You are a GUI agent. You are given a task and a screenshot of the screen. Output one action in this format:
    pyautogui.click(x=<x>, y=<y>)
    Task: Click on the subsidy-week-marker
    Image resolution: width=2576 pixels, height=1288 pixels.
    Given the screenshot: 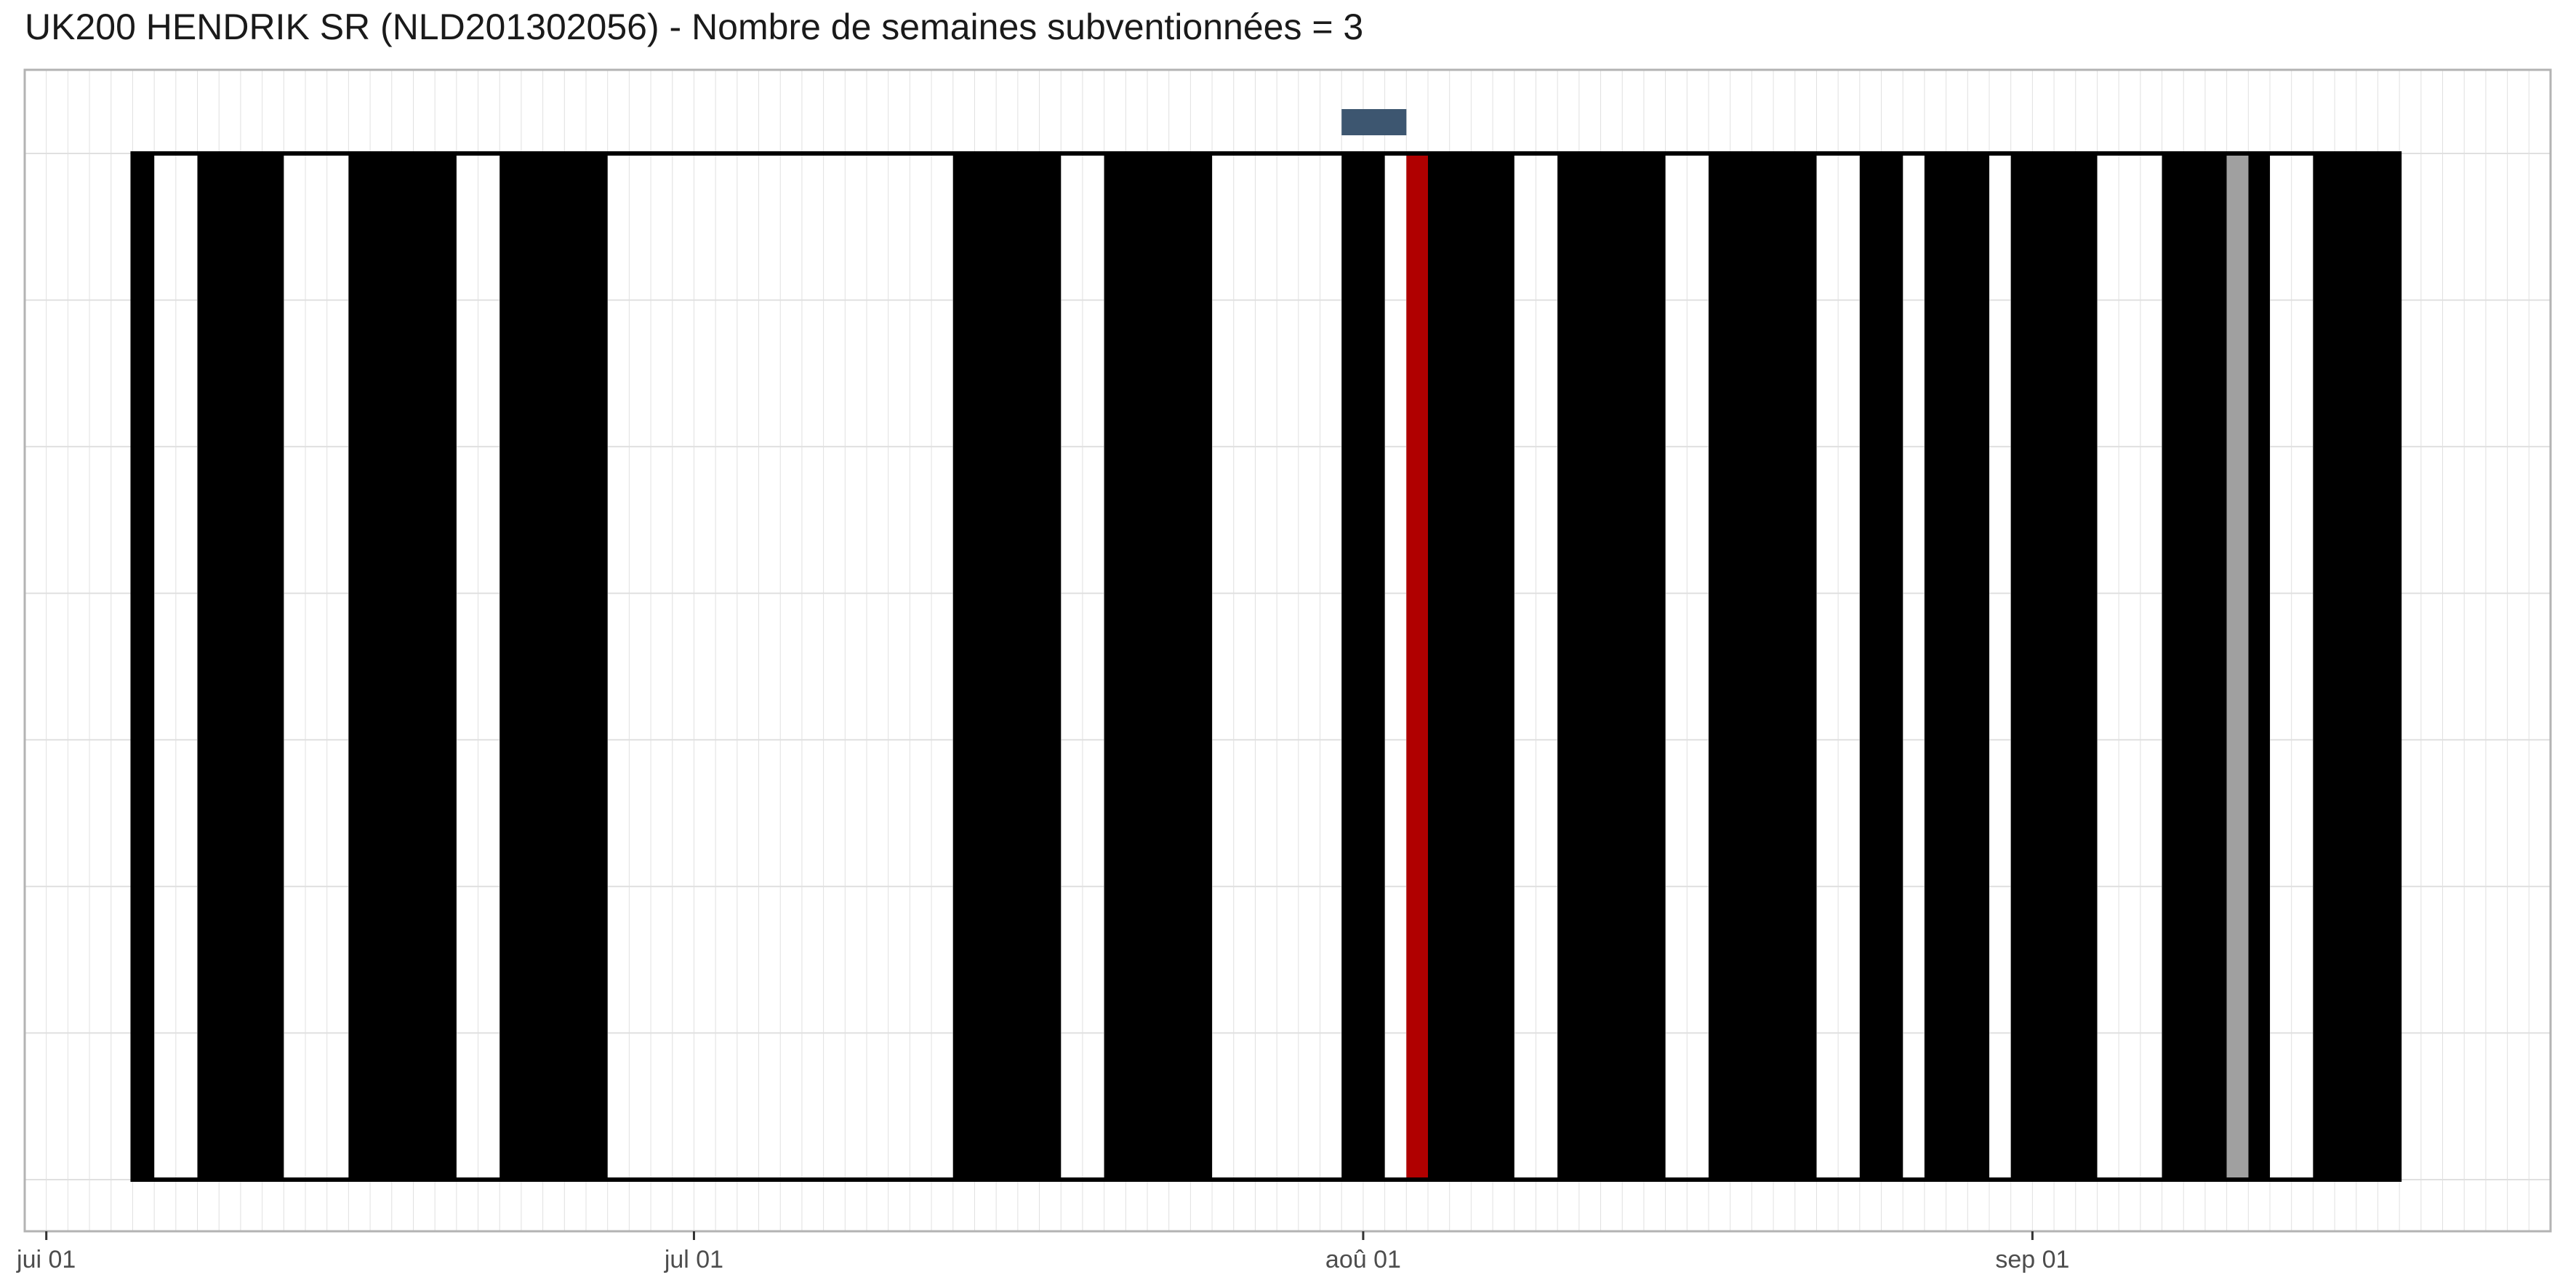 What is the action you would take?
    pyautogui.click(x=1374, y=122)
    